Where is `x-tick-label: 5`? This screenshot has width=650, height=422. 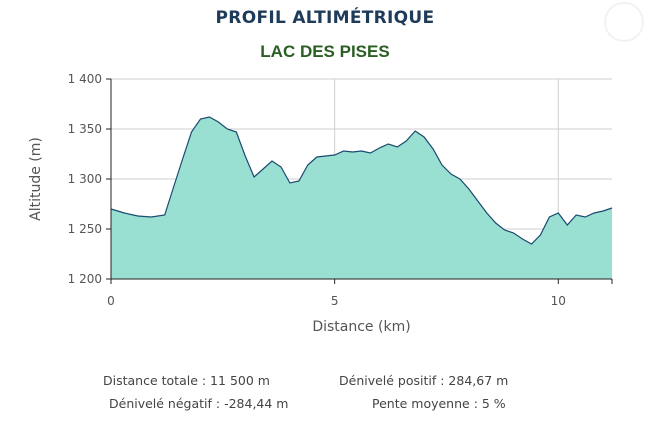
x-tick-label: 5 is located at coordinates (335, 301).